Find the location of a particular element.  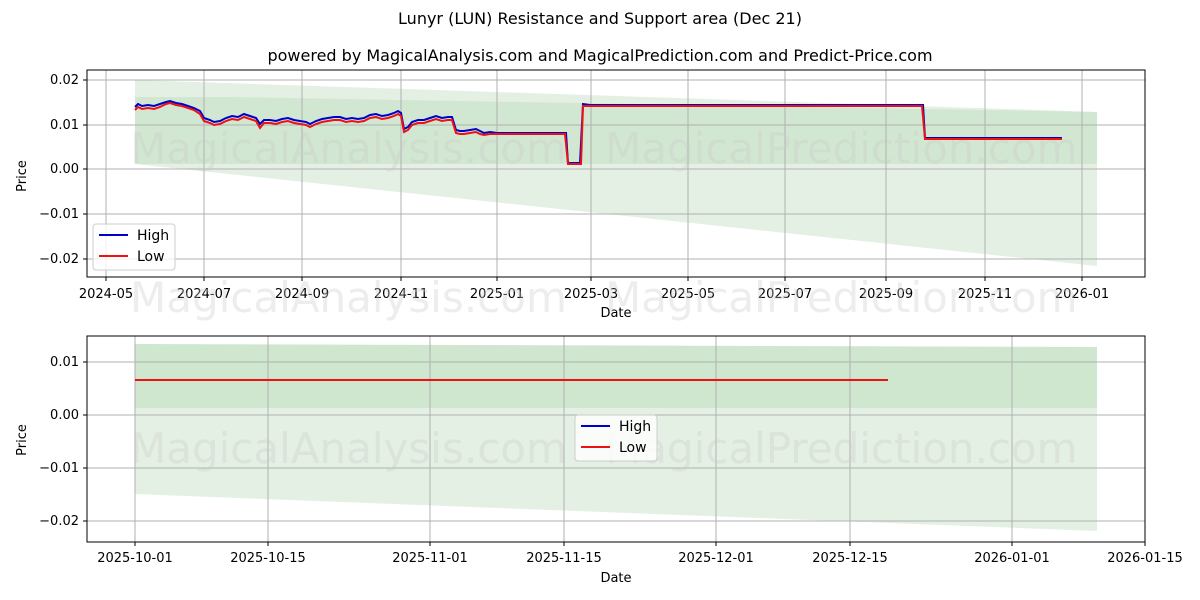

x-tick-label: 2025-09 is located at coordinates (886, 294).